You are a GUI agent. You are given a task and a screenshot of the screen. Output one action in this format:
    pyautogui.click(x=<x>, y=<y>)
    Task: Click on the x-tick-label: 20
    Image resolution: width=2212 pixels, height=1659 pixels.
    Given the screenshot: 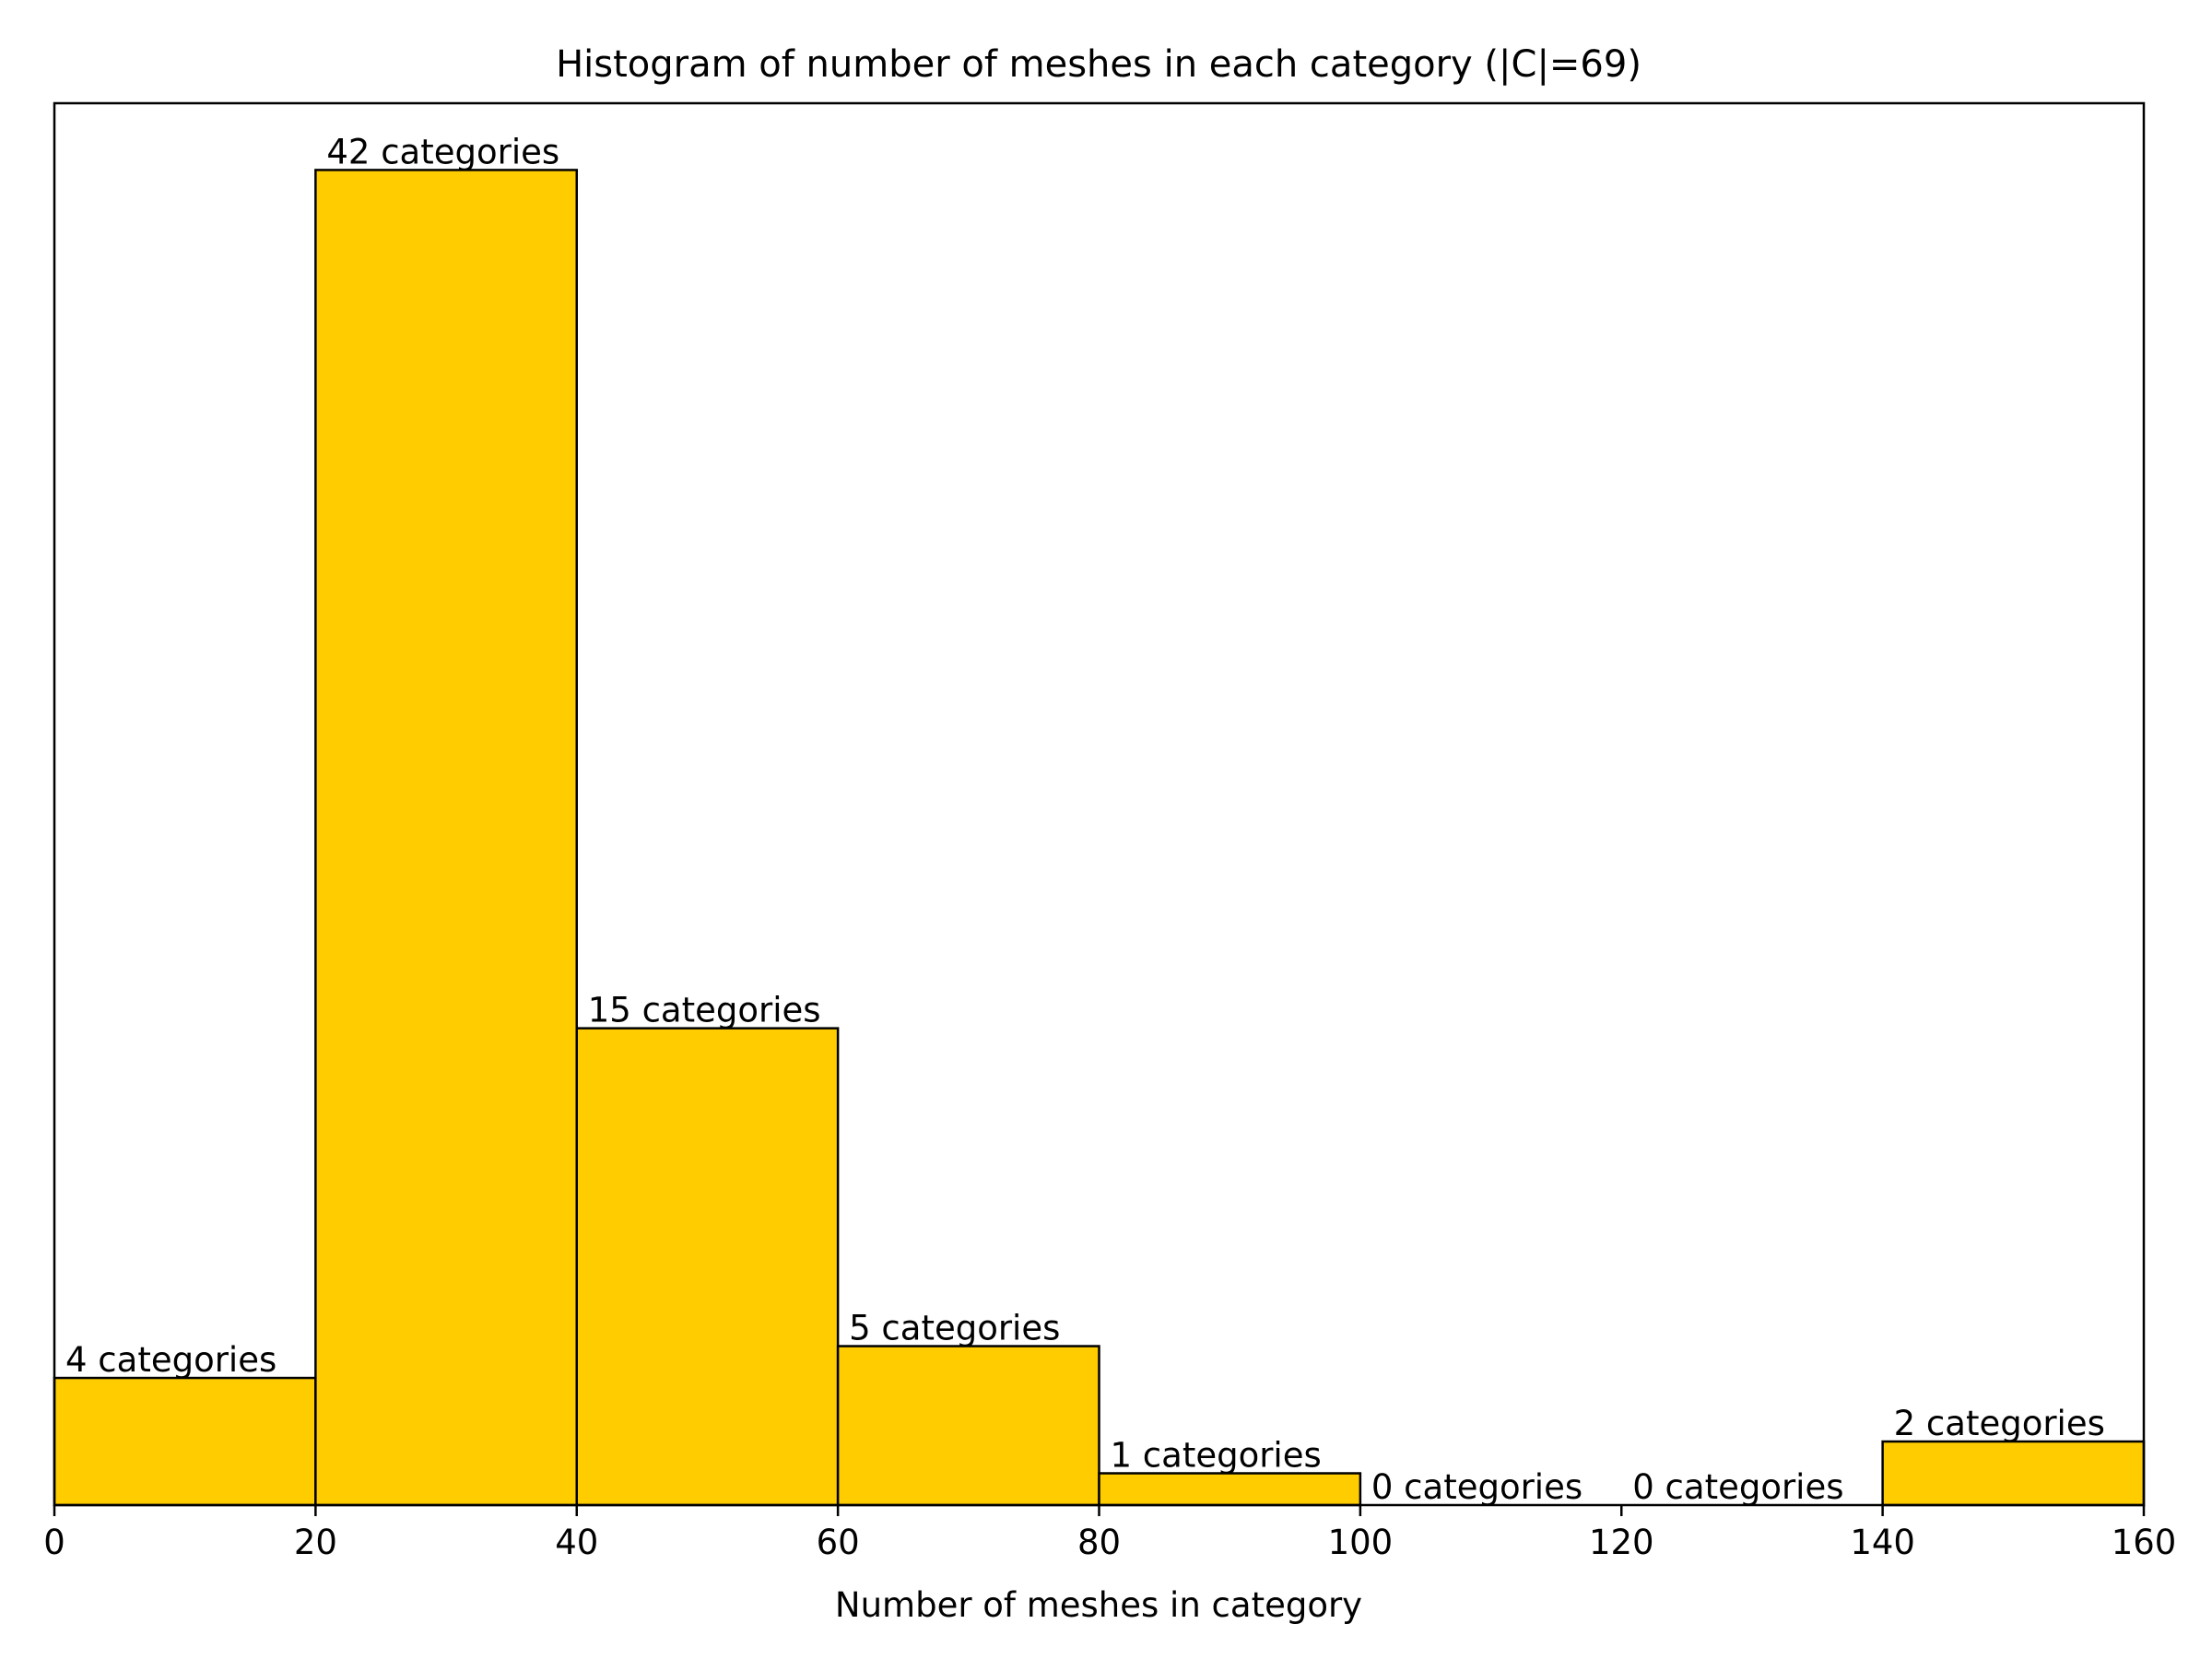 What is the action you would take?
    pyautogui.click(x=315, y=1542)
    